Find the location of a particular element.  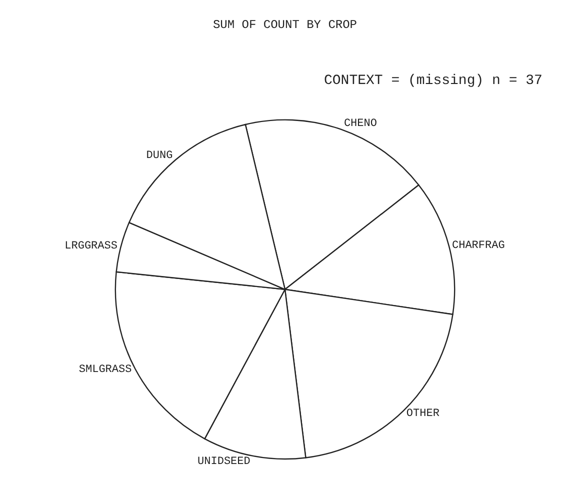

slice-label: DUNG is located at coordinates (159, 156).